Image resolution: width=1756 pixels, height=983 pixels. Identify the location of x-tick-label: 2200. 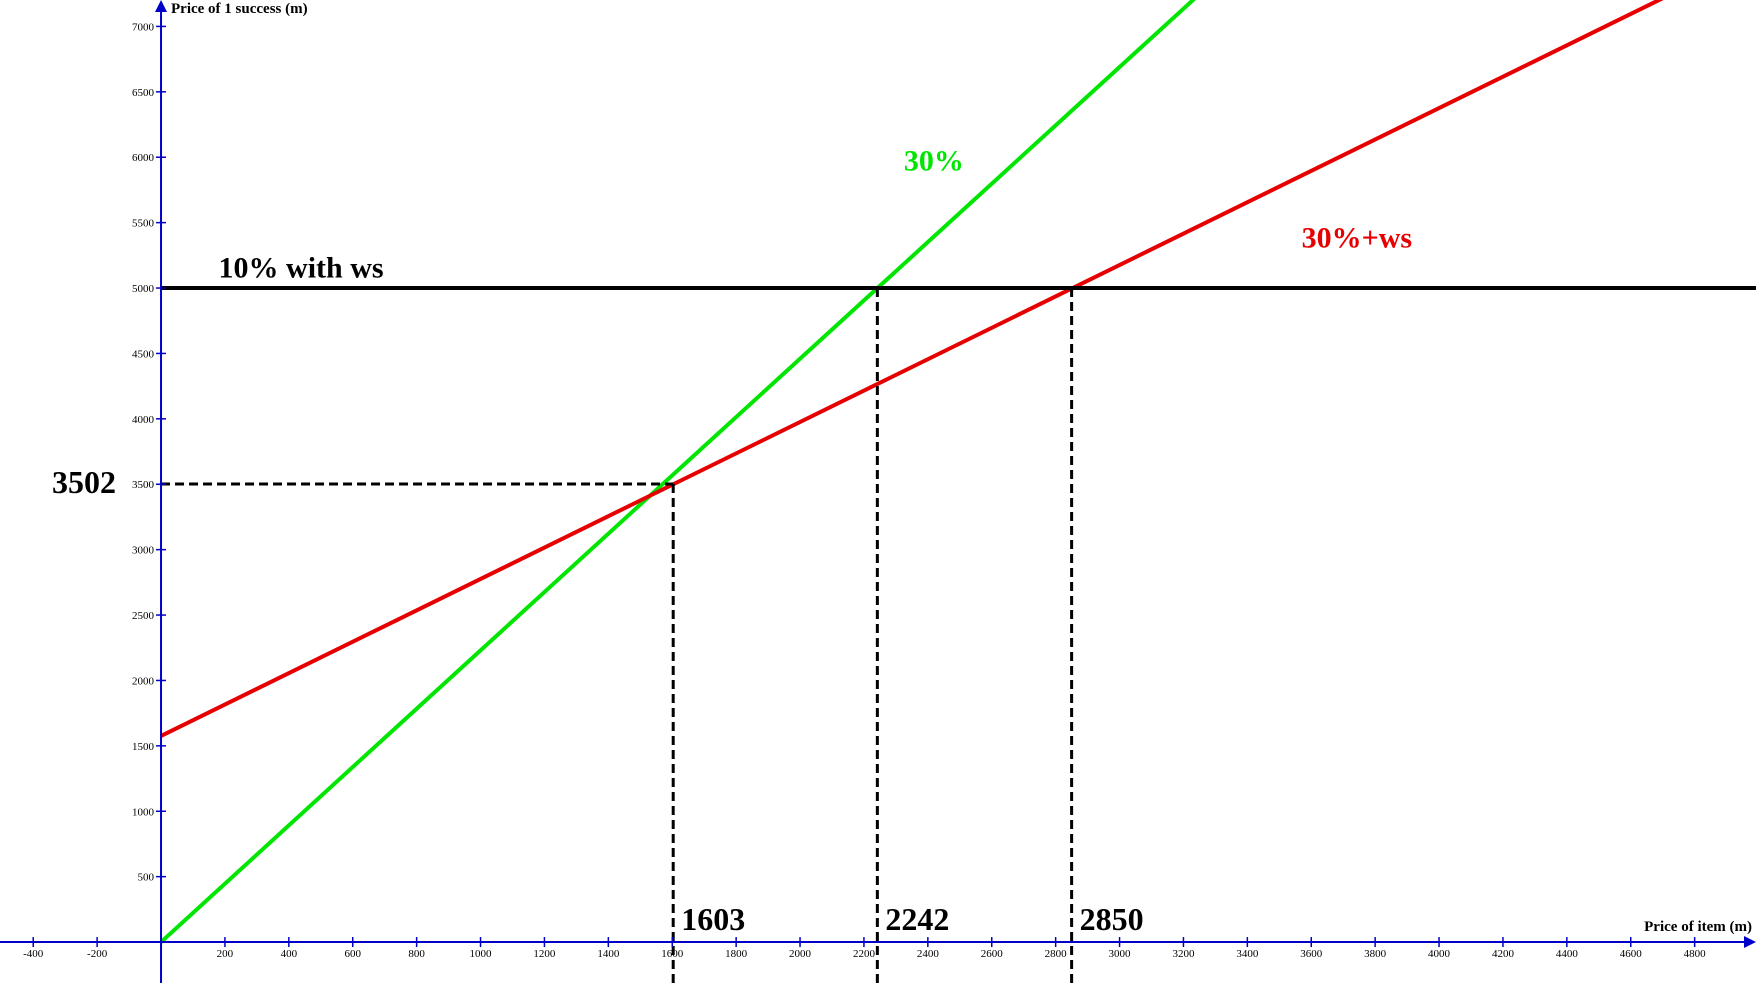
(864, 954).